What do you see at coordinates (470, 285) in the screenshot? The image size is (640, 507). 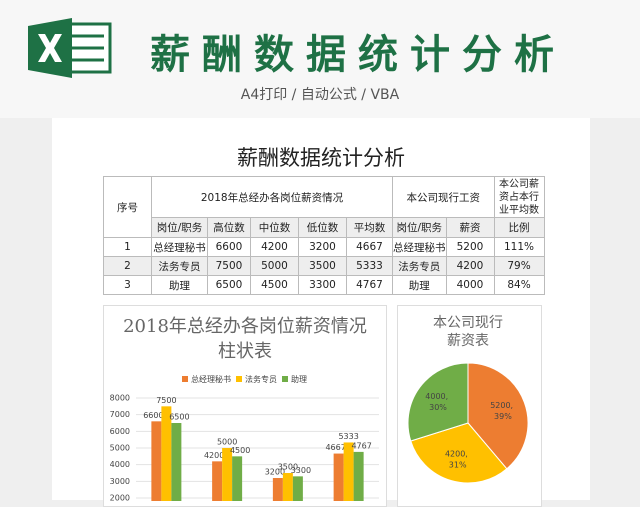 I see `cell: 4000` at bounding box center [470, 285].